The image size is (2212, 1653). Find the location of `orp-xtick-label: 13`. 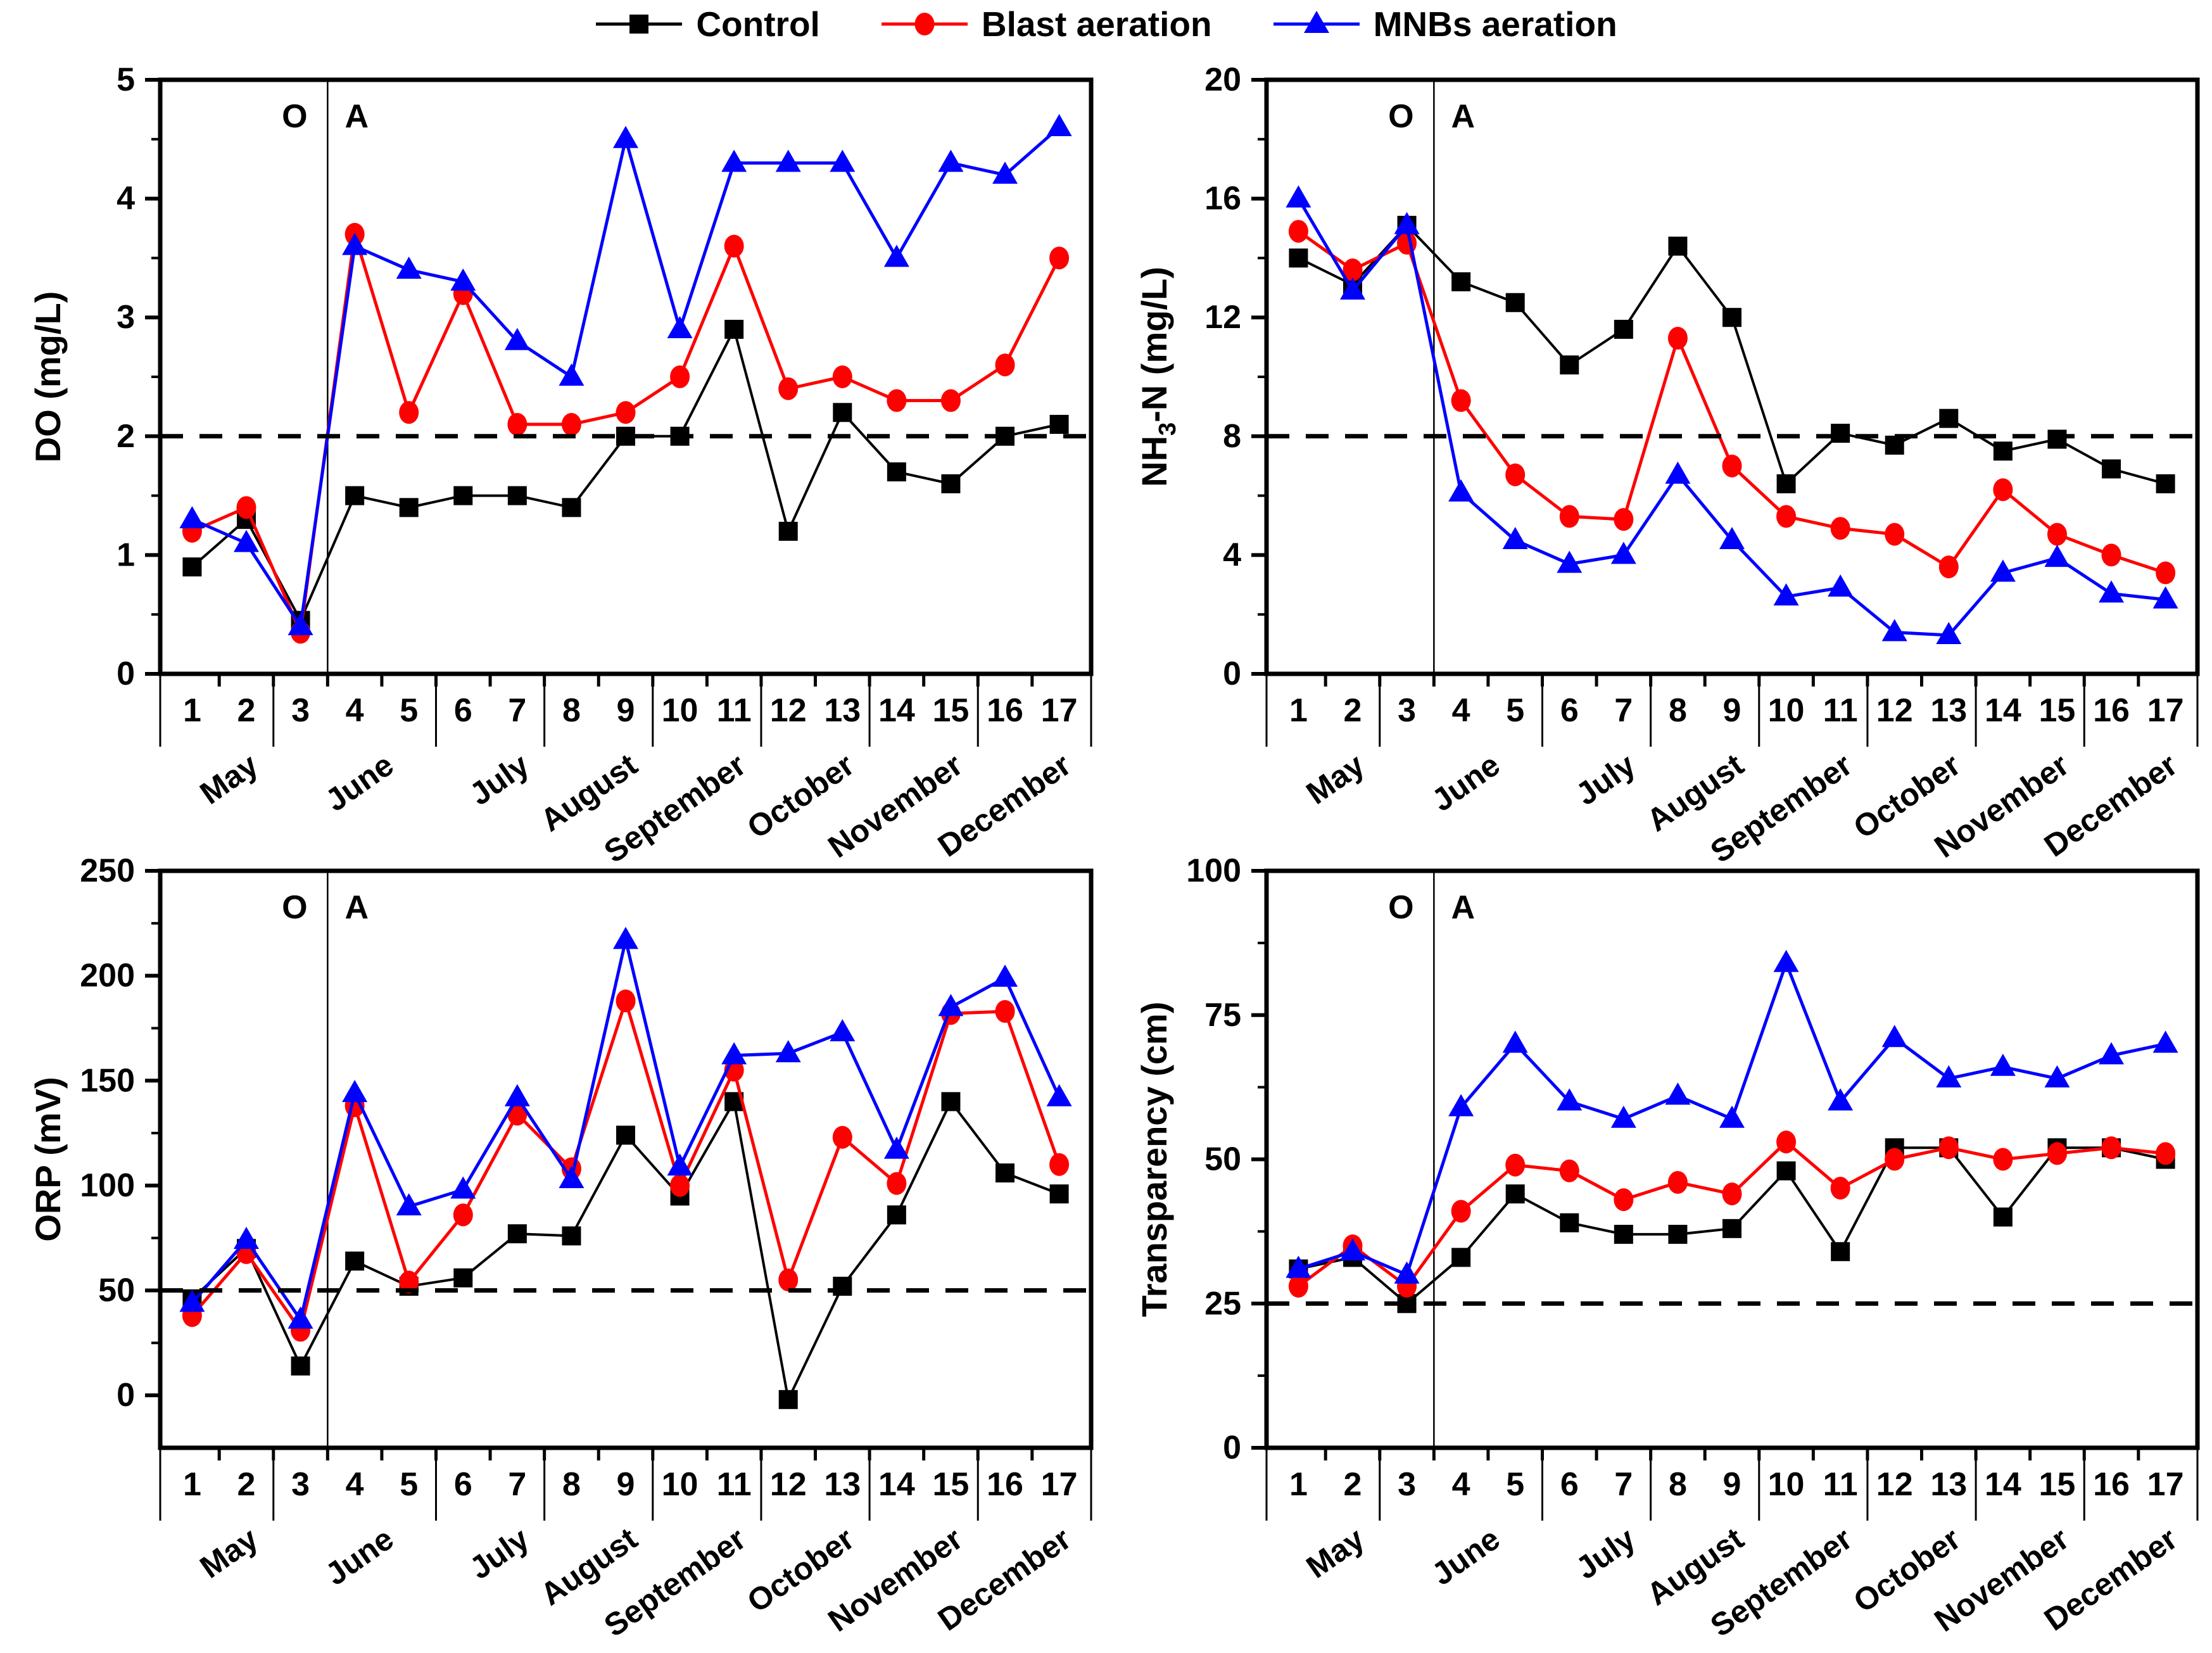

orp-xtick-label: 13 is located at coordinates (842, 1484).